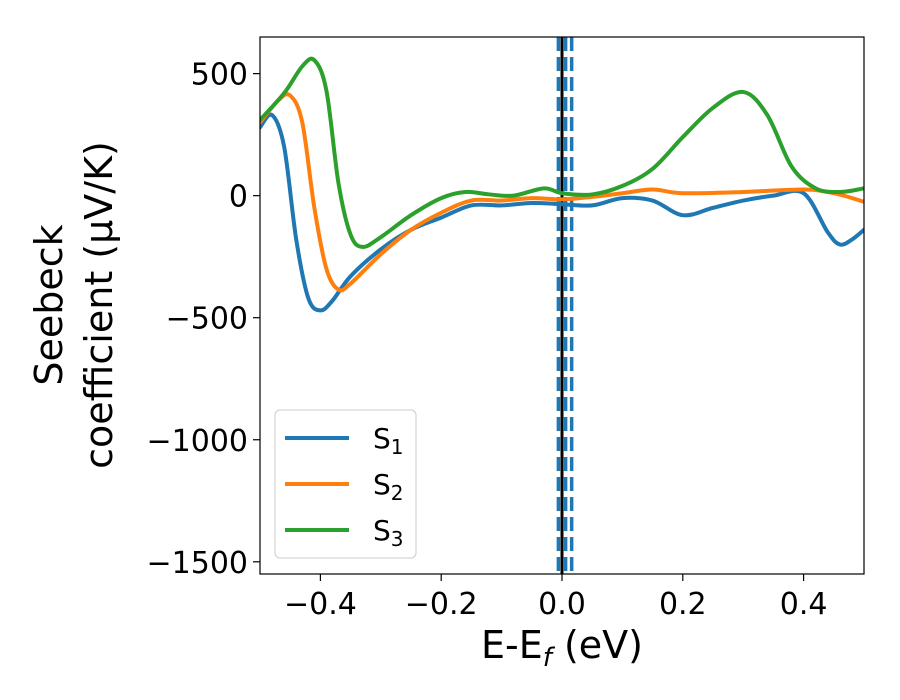 The height and width of the screenshot is (700, 900). Describe the element at coordinates (562, 604) in the screenshot. I see `x-tick-label: 0.0` at that location.